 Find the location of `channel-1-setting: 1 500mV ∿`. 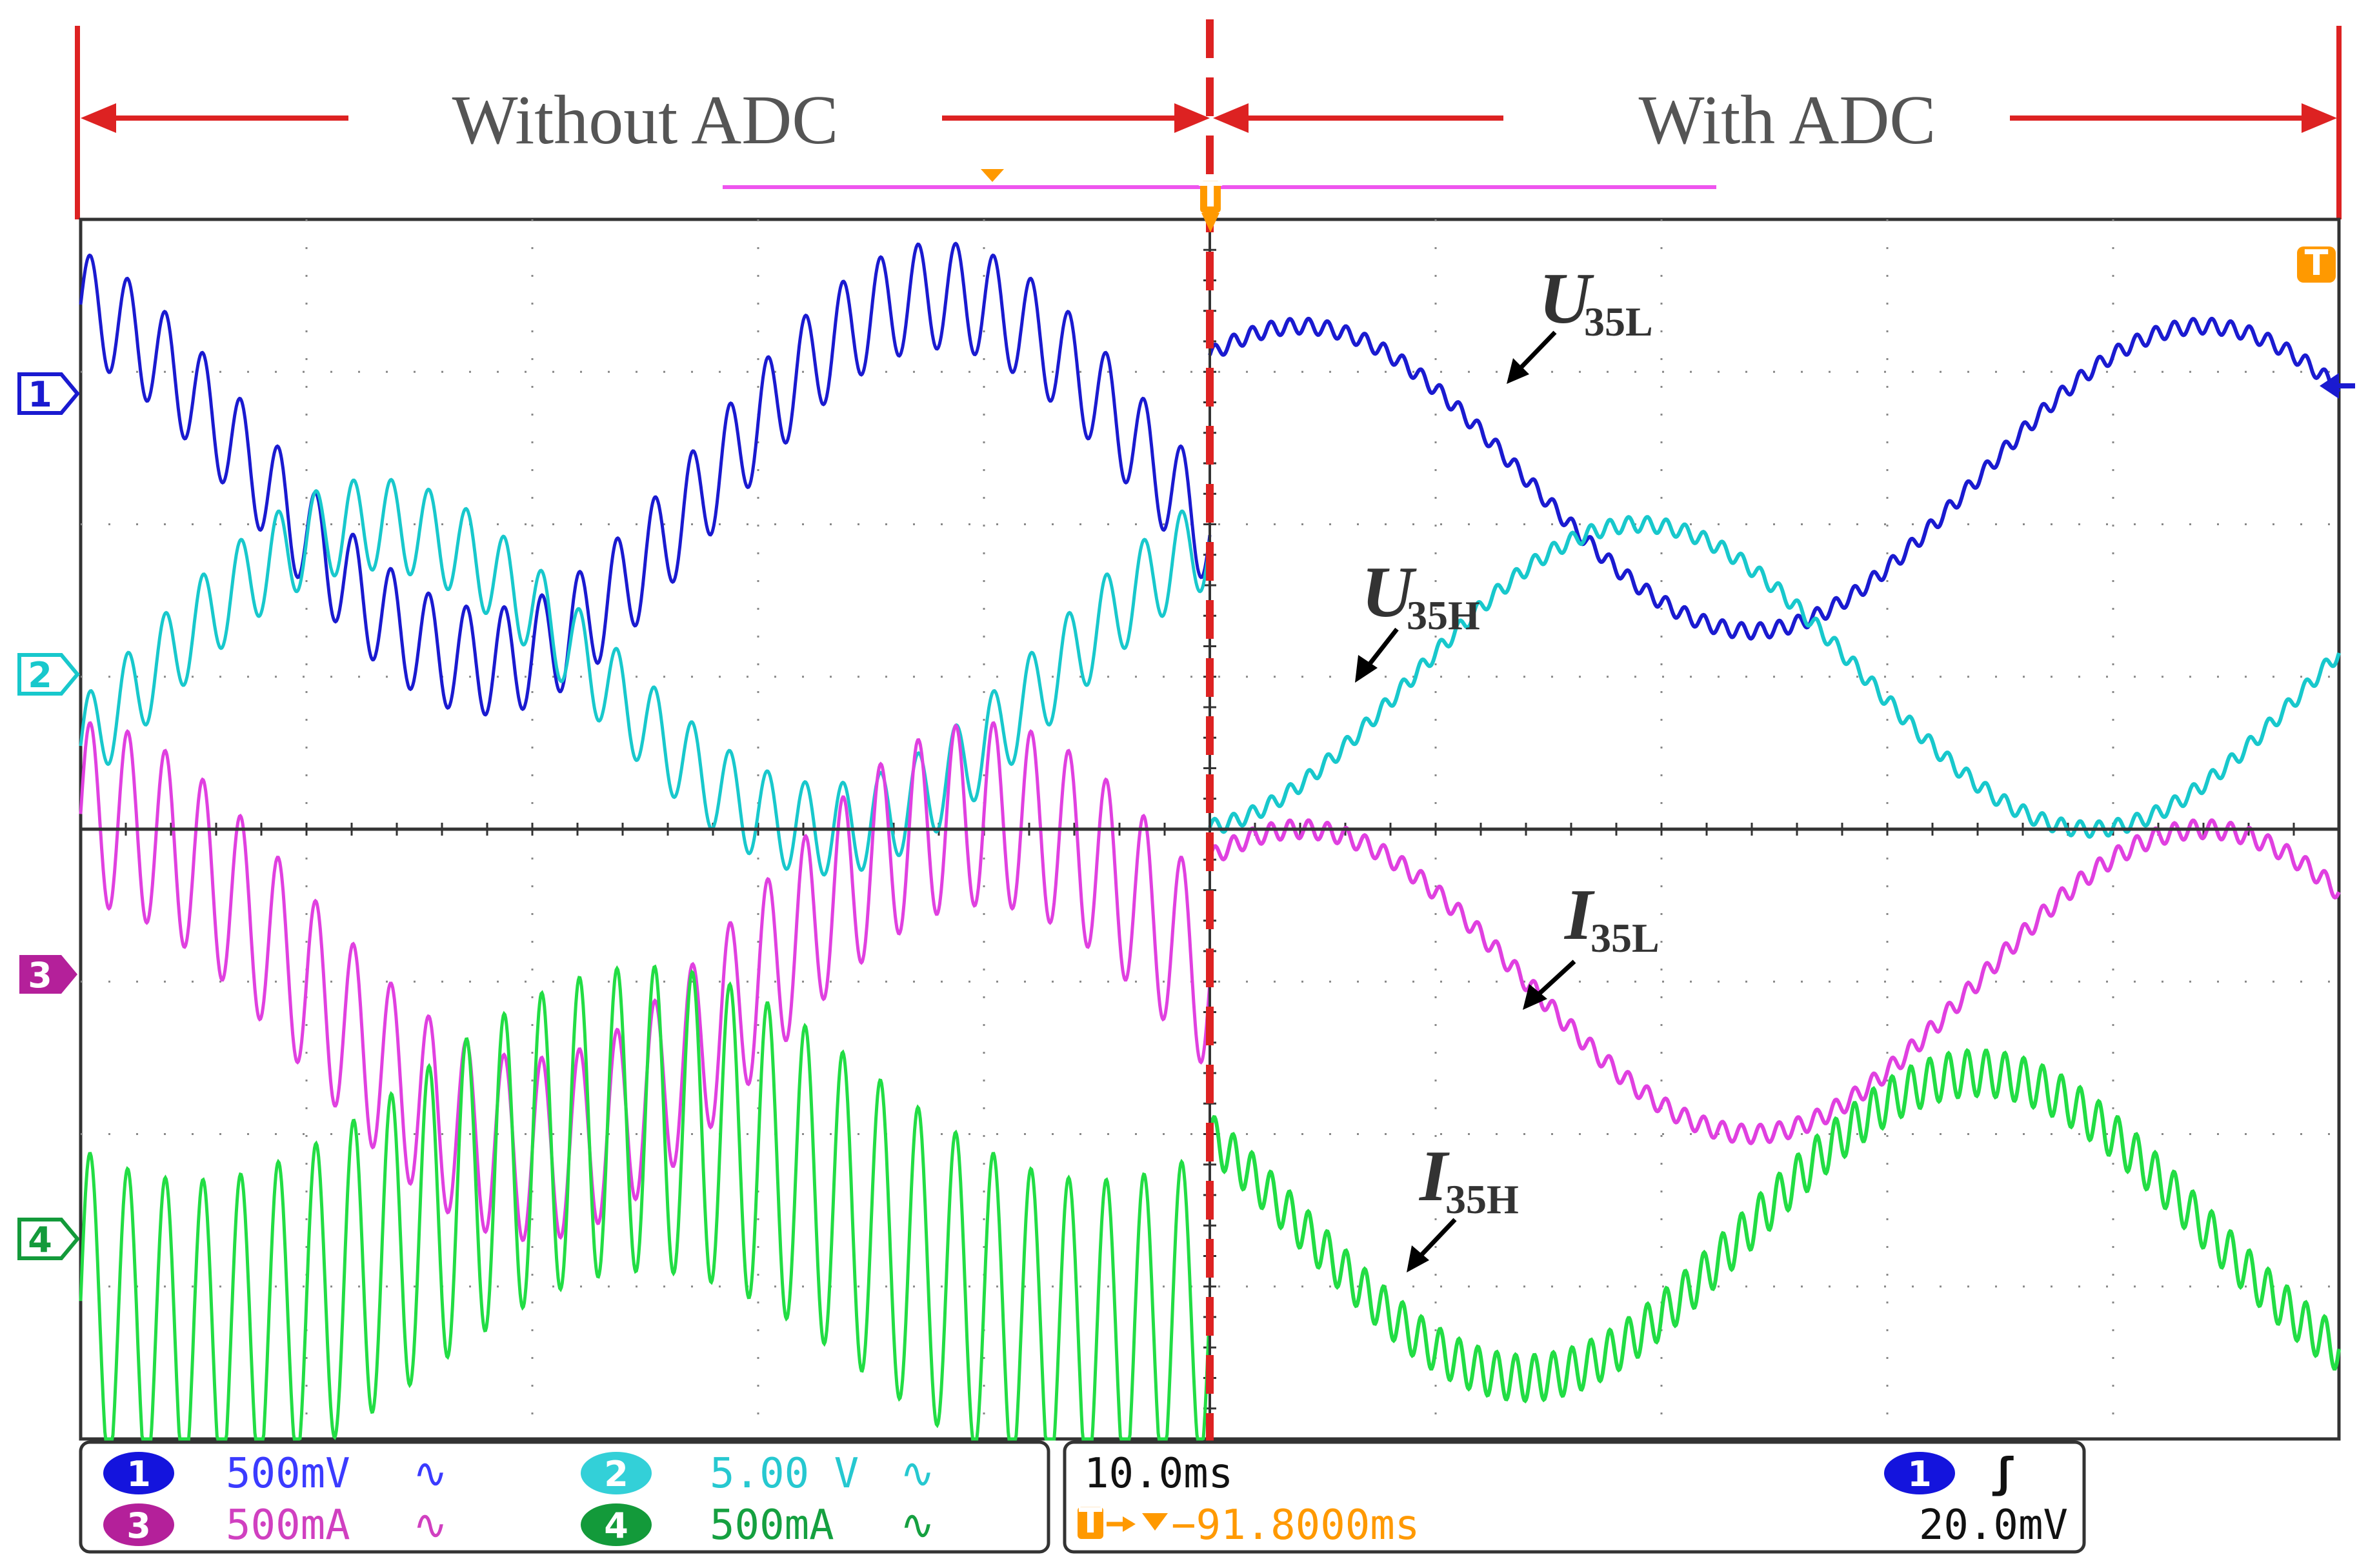

channel-1-setting: 1 500mV ∿ is located at coordinates (275, 1474).